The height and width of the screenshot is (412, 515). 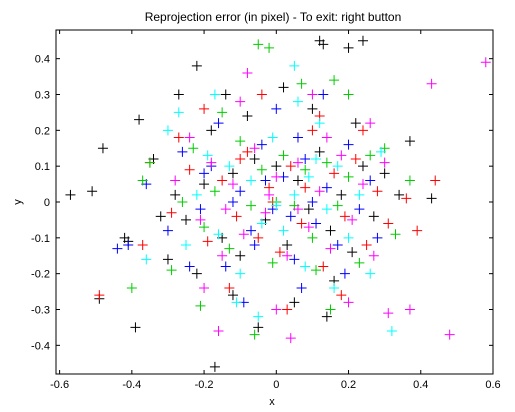 I want to click on x-tick-label: 0, so click(x=276, y=385).